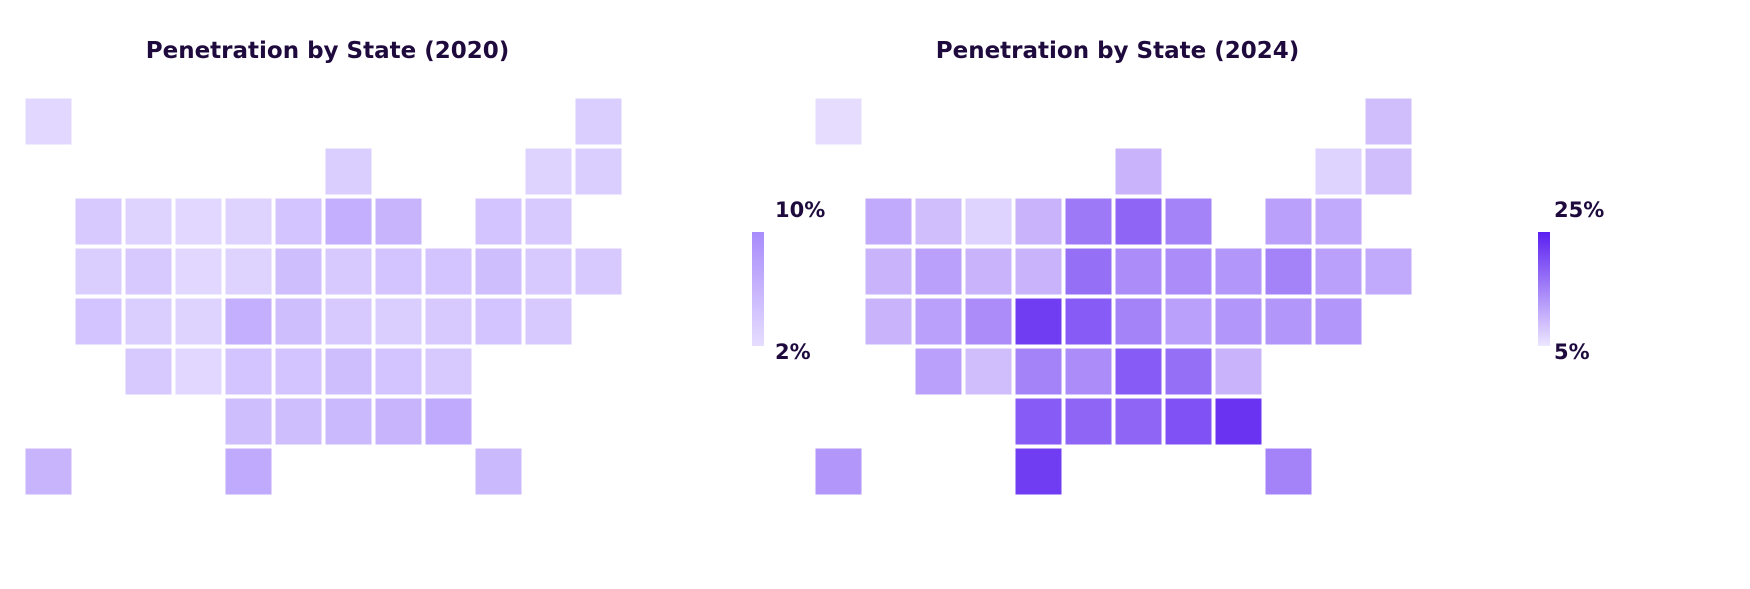 The width and height of the screenshot is (1750, 589). Describe the element at coordinates (348, 371) in the screenshot. I see `state-tn` at that location.